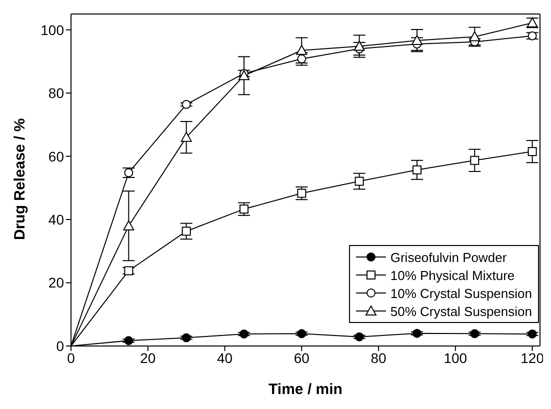  I want to click on x-tick-label: 60, so click(302, 358).